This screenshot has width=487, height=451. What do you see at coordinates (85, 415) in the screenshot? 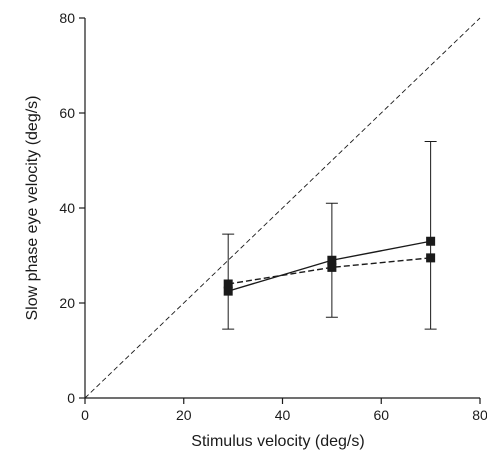
I see `x-tick-label: 0` at bounding box center [85, 415].